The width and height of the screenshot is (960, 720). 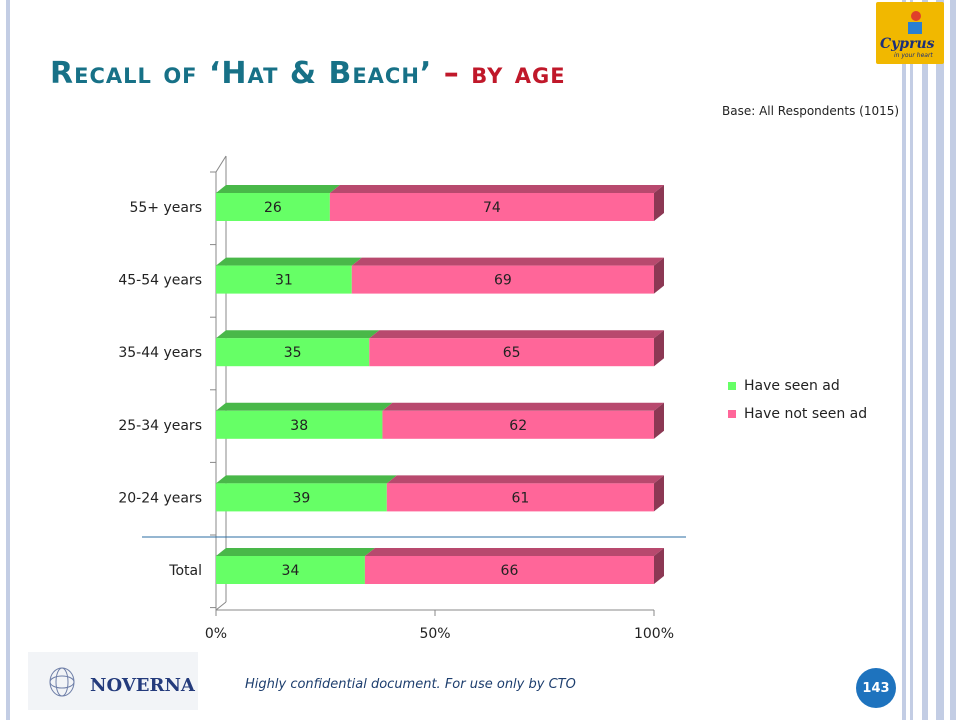 I want to click on bar-value-label: 74, so click(x=492, y=208).